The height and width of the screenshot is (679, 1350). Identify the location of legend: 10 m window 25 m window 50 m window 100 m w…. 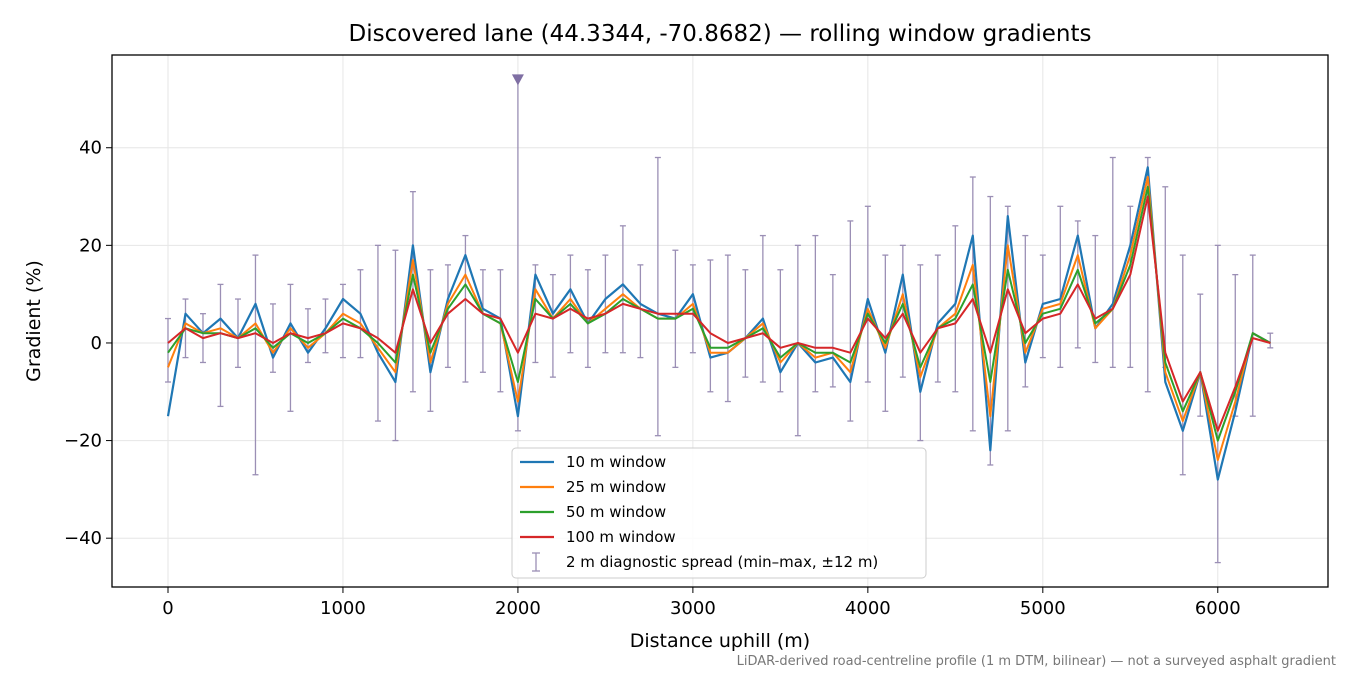
(719, 513).